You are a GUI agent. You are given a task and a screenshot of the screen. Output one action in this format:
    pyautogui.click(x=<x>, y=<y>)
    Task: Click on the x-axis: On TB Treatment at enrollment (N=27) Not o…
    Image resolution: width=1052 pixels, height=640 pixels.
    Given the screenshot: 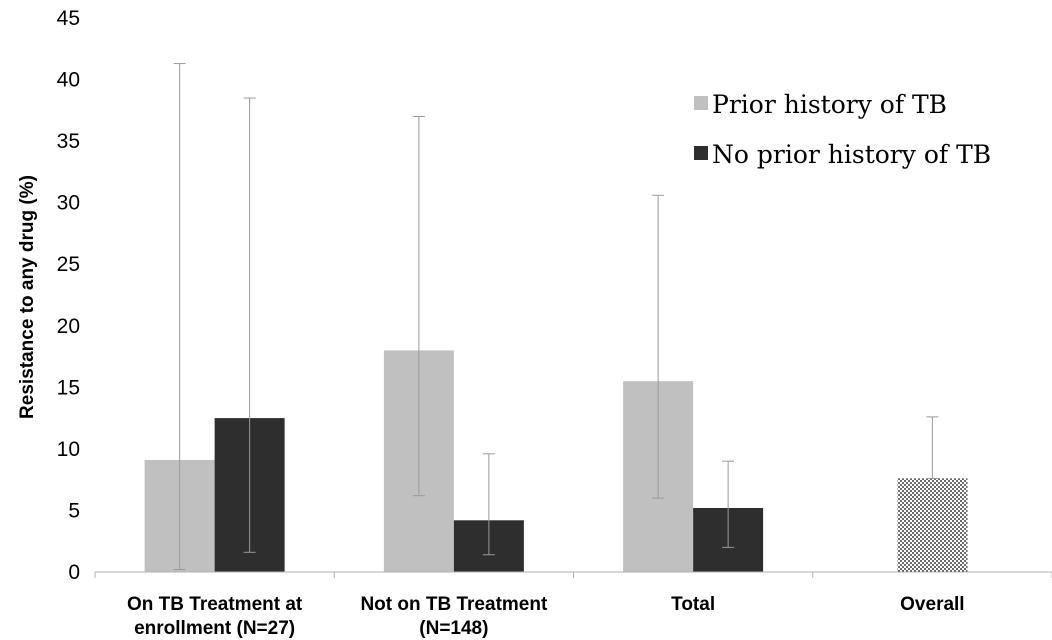 What is the action you would take?
    pyautogui.click(x=573, y=605)
    